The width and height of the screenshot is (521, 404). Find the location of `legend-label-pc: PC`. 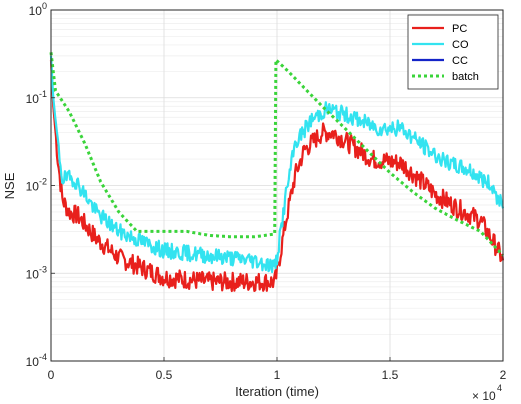

legend-label-pc: PC is located at coordinates (459, 29).